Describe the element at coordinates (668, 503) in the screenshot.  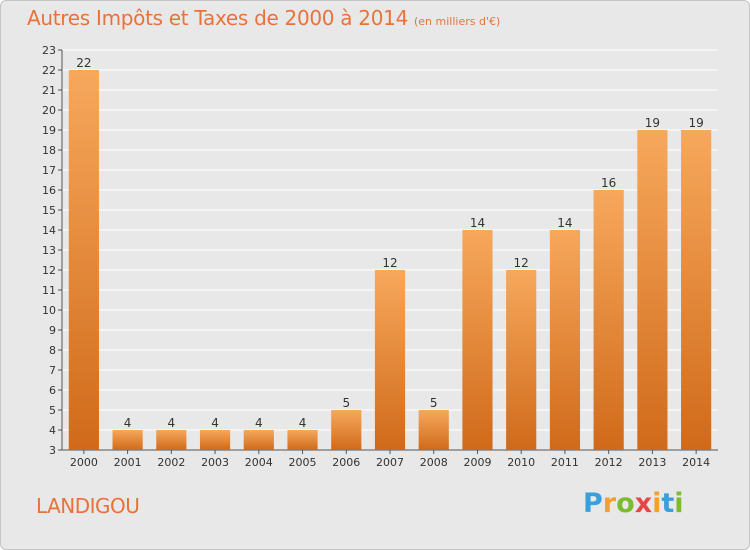
I see `brand-letter: t` at that location.